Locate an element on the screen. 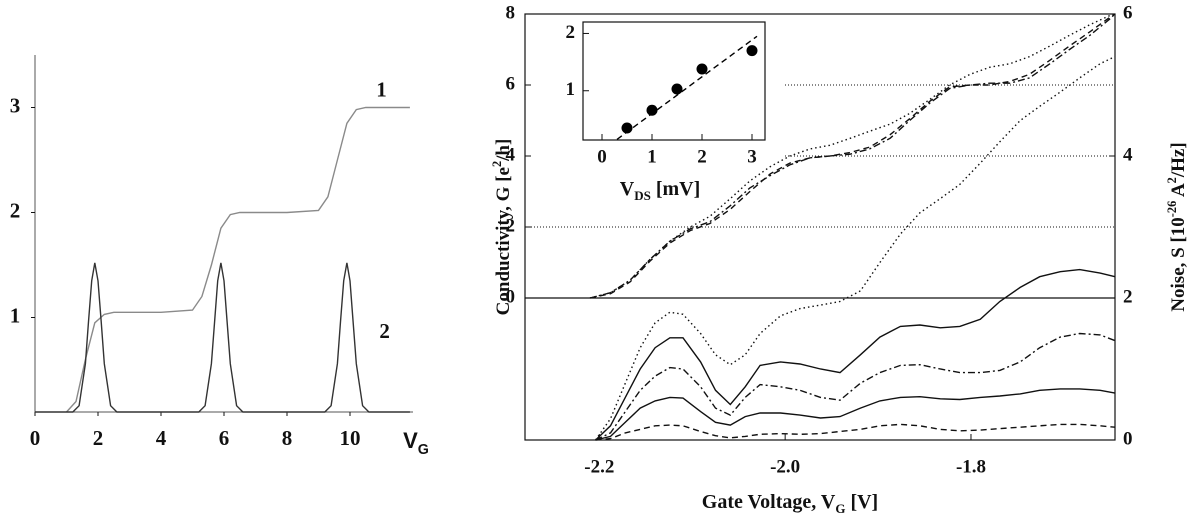  y-tick-label: 0 is located at coordinates (511, 296).